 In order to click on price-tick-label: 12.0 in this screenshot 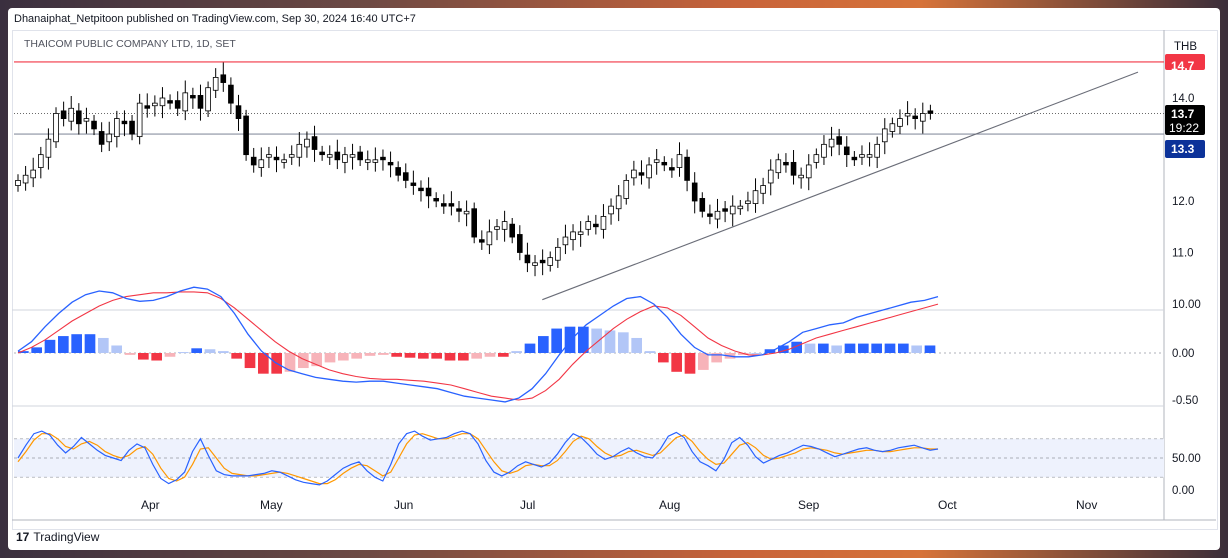, I will do `click(1183, 202)`.